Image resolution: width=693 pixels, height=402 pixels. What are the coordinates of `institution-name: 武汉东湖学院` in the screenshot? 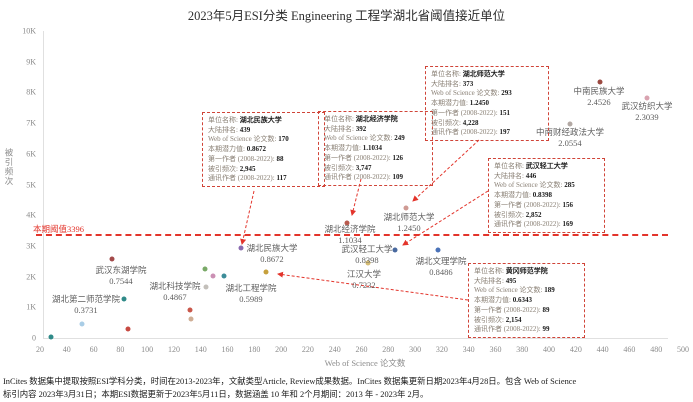 It's located at (121, 270).